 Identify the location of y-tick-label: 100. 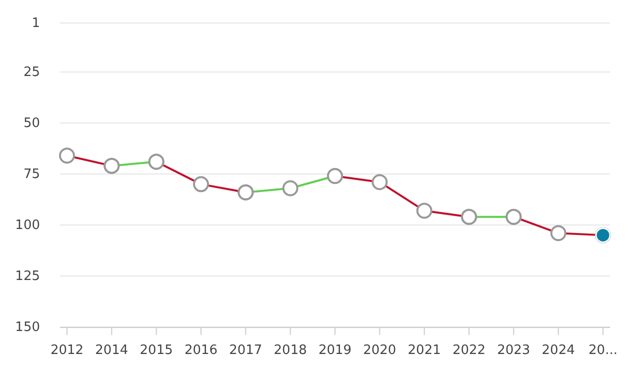
(27, 226).